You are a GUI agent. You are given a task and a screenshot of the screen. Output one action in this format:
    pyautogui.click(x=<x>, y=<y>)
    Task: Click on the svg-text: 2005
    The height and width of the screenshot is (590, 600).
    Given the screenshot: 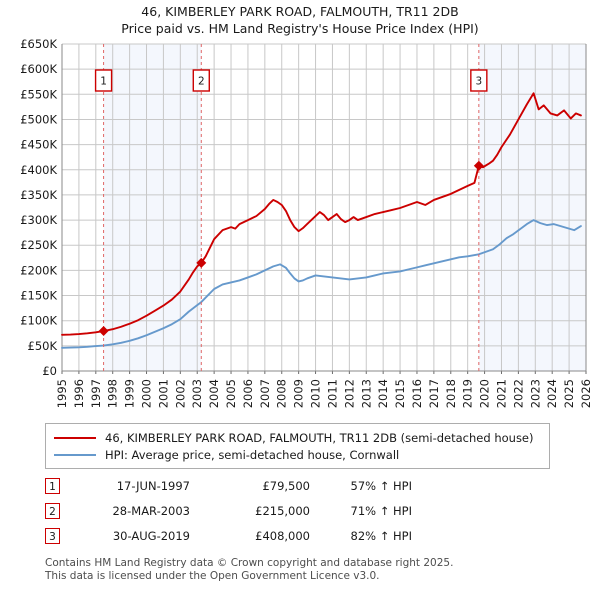 What is the action you would take?
    pyautogui.click(x=231, y=393)
    